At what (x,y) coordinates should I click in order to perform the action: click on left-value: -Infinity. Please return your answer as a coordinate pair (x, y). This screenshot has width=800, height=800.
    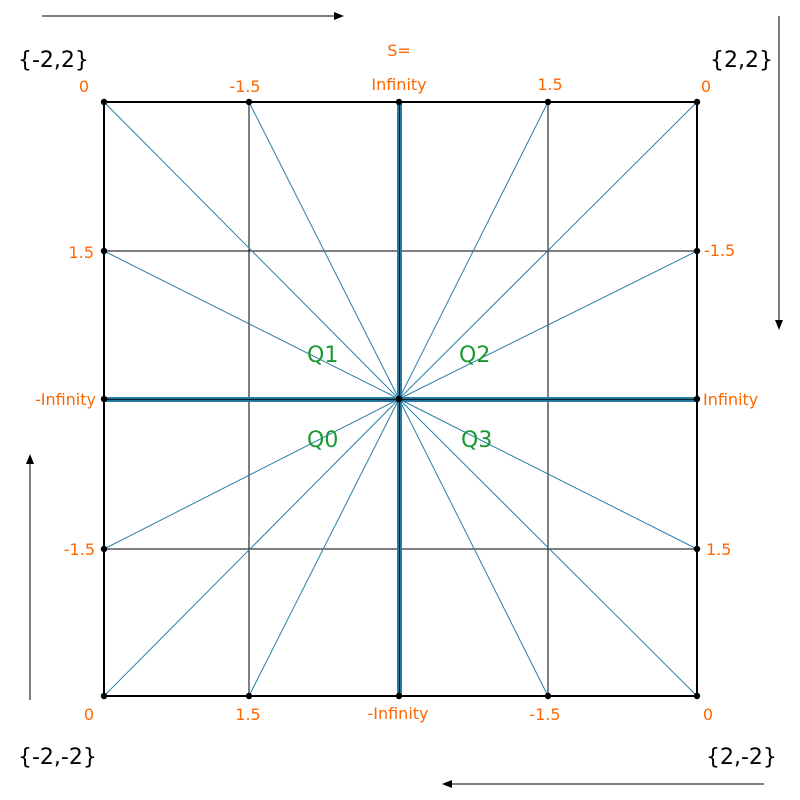
    Looking at the image, I should click on (65, 399).